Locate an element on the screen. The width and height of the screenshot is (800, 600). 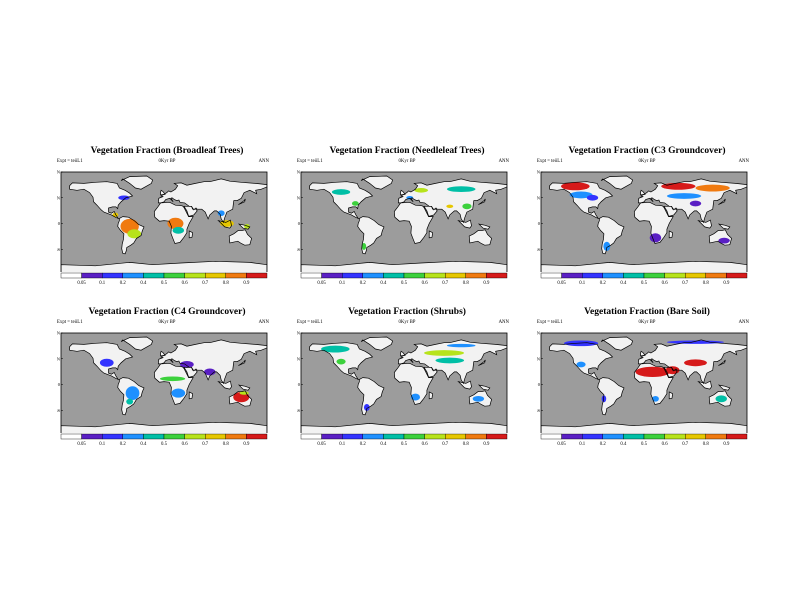
lat-tick-label: 0 is located at coordinates (59, 384).